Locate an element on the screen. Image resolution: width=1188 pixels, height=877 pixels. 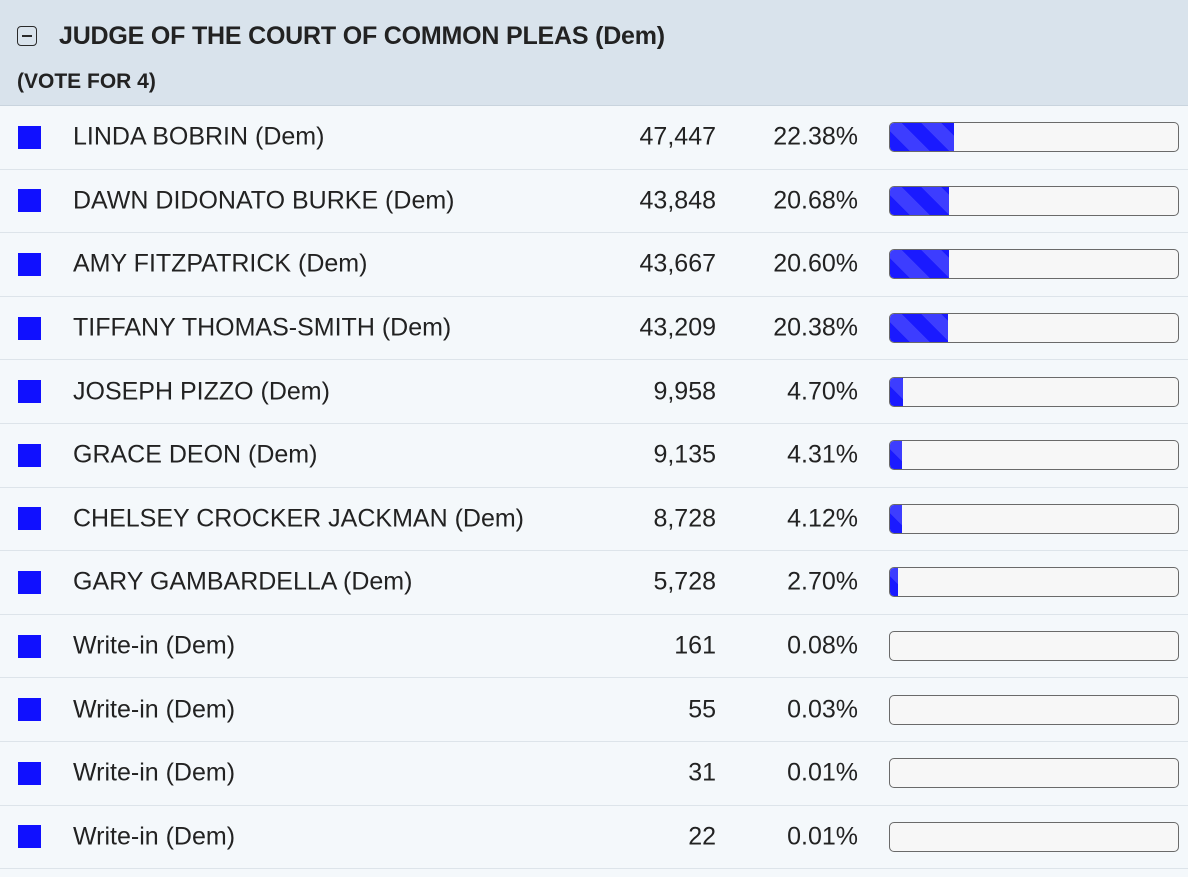
candidate-votes: 43,209 is located at coordinates (677, 327).